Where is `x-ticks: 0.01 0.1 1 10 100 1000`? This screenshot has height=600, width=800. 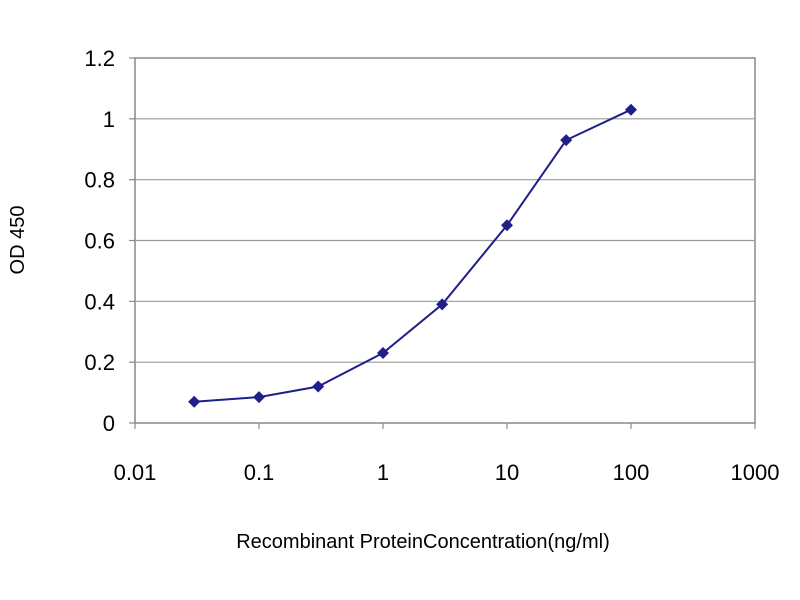
x-ticks: 0.01 0.1 1 10 100 1000 is located at coordinates (447, 454).